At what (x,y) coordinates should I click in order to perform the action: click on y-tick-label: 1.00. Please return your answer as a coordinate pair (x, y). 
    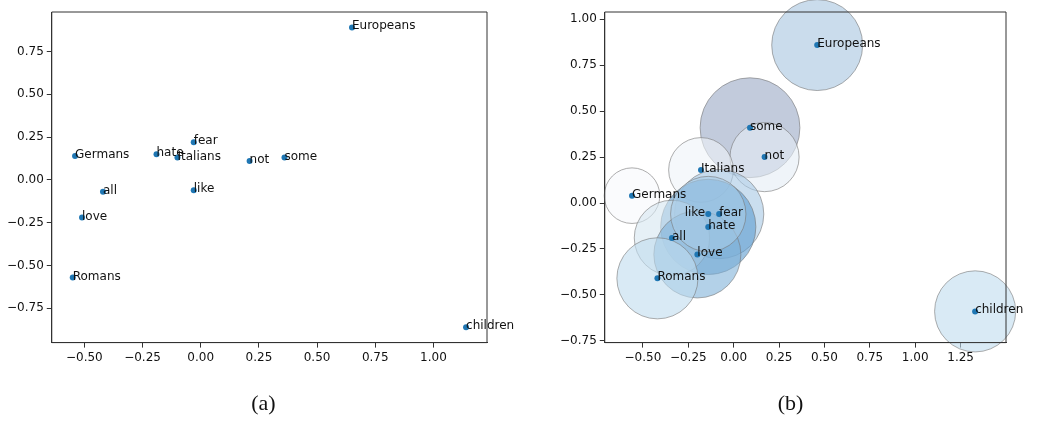
    Looking at the image, I should click on (583, 18).